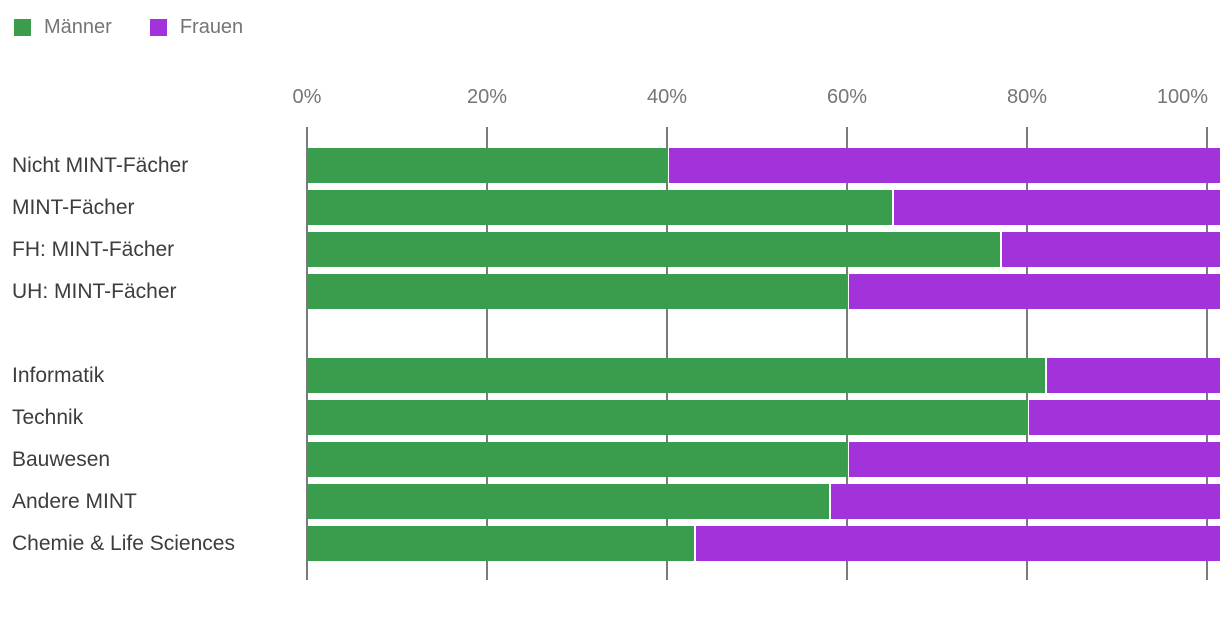  Describe the element at coordinates (1182, 97) in the screenshot. I see `x-axis-tick-label: 100%` at that location.